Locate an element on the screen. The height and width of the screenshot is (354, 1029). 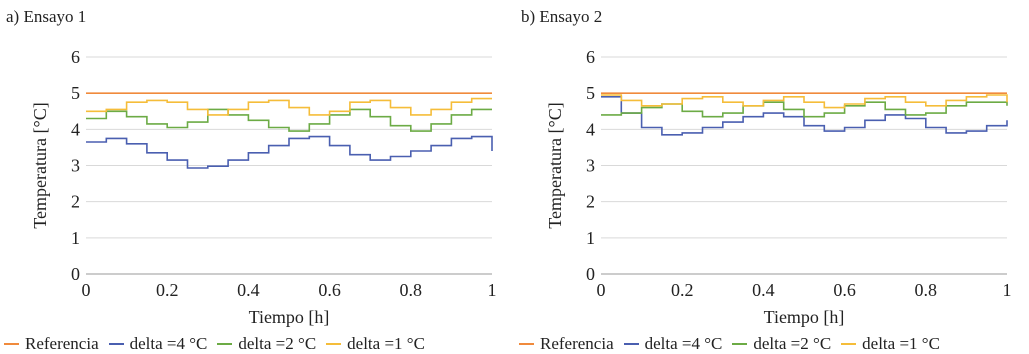
chart-title: b) Ensayo 2 is located at coordinates (562, 16).